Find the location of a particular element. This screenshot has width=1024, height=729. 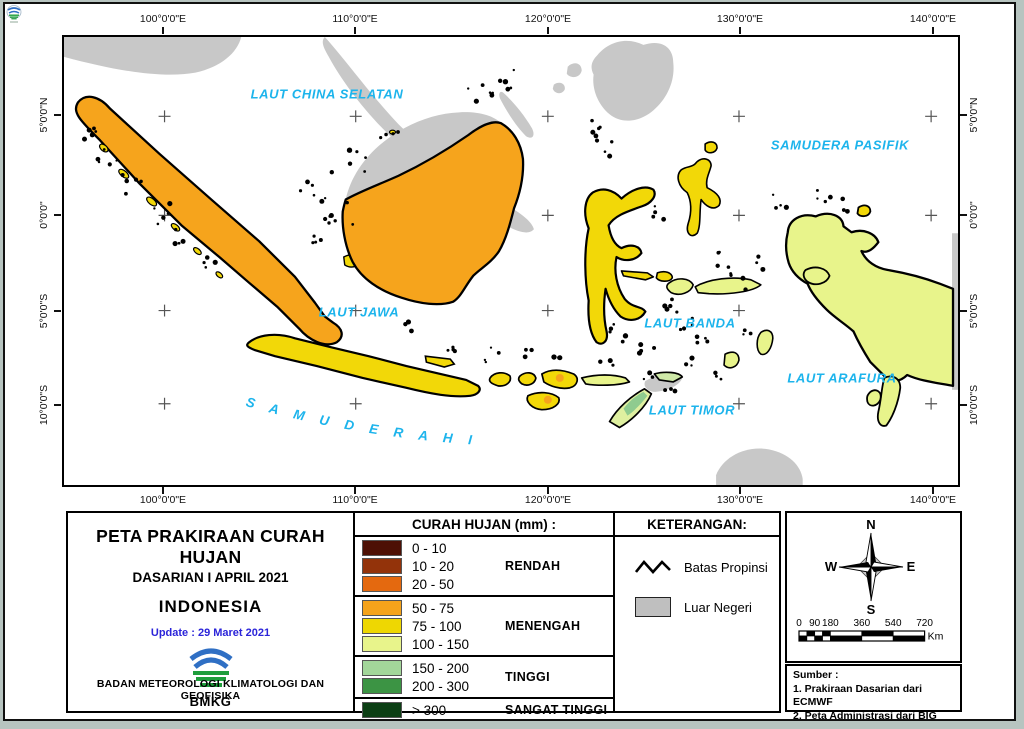

keterangan-panel: KETERANGAN: Batas Propinsi Luar Negeri is located at coordinates (697, 612).